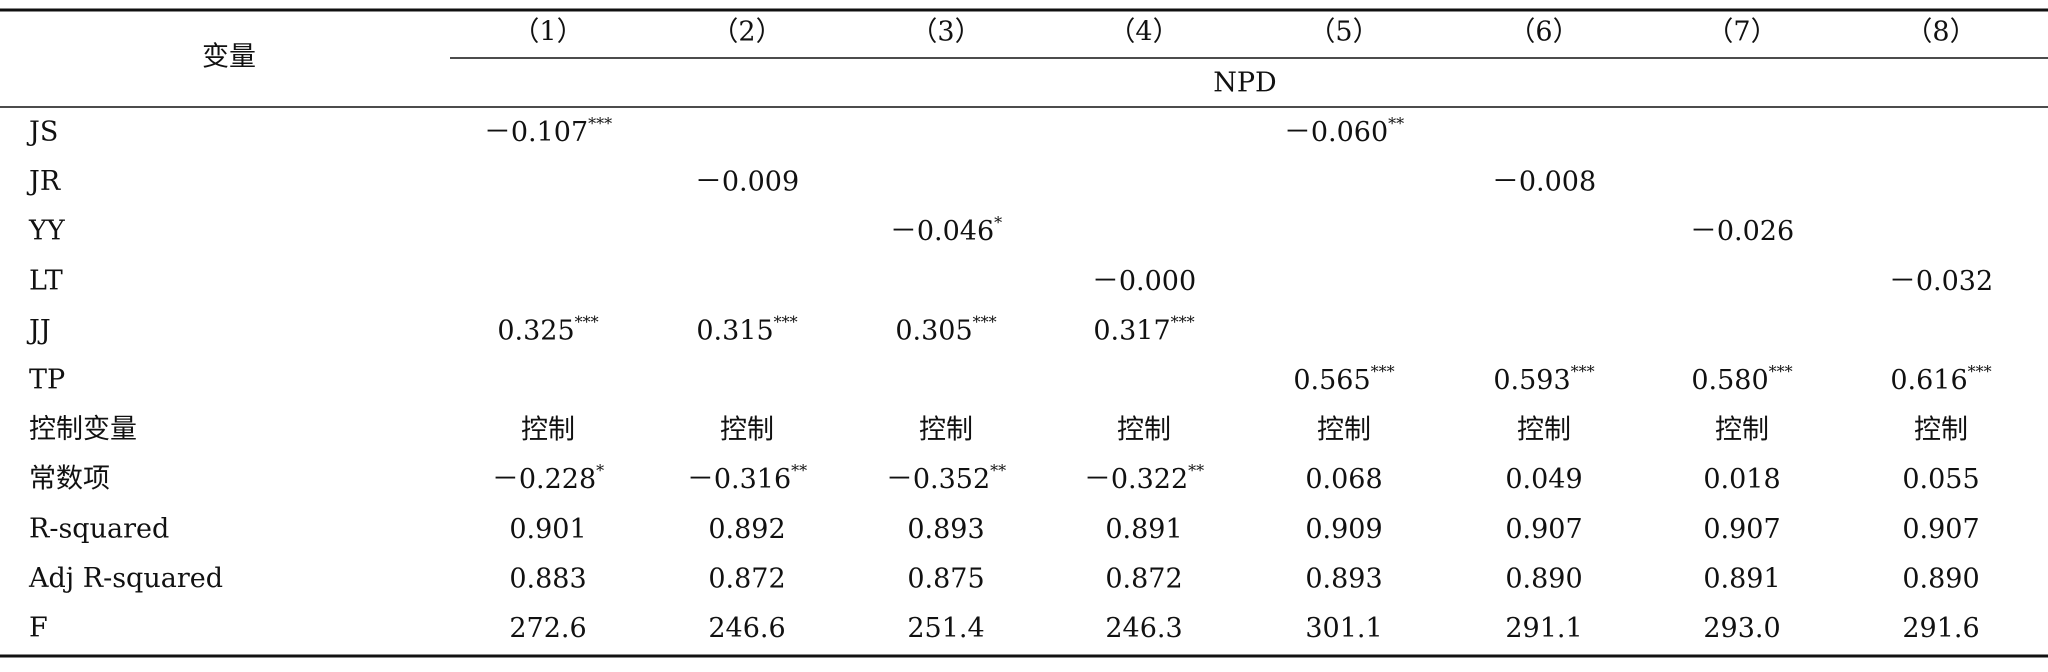  What do you see at coordinates (99, 528) in the screenshot?
I see `row-label: R-squared` at bounding box center [99, 528].